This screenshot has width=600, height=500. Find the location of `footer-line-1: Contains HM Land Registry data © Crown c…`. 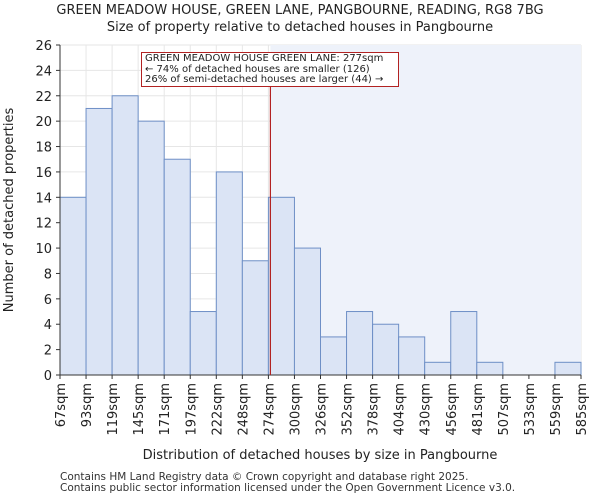

footer-line-1: Contains HM Land Registry data © Crown c… is located at coordinates (264, 477).